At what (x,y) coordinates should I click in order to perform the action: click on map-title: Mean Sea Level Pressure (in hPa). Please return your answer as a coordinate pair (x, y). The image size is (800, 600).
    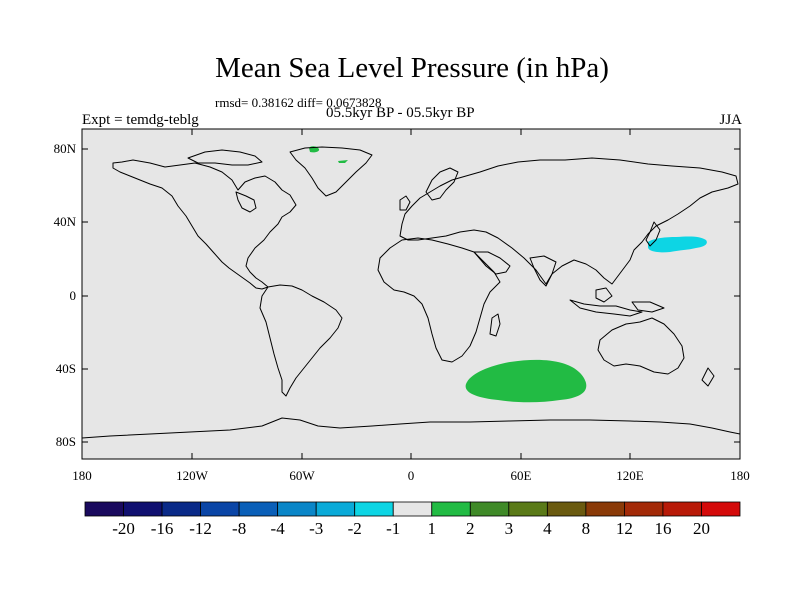
    Looking at the image, I should click on (412, 68).